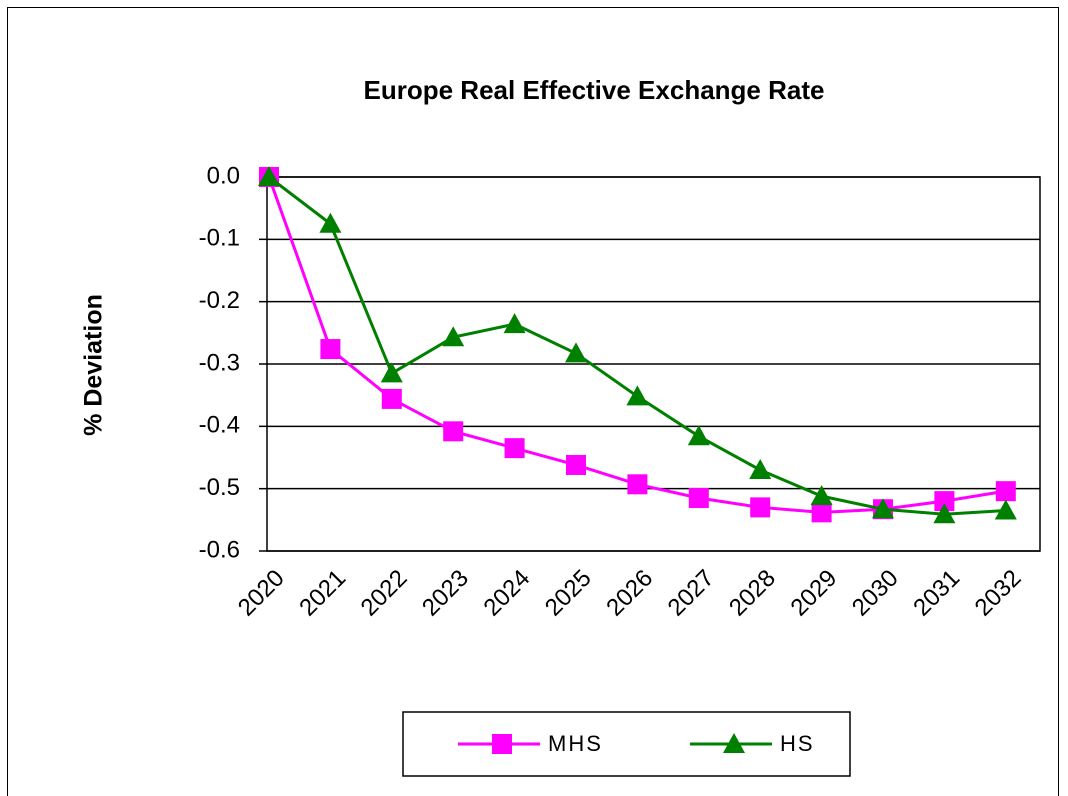 This screenshot has height=796, width=1068. What do you see at coordinates (219, 549) in the screenshot?
I see `y-tick-label: -0.6` at bounding box center [219, 549].